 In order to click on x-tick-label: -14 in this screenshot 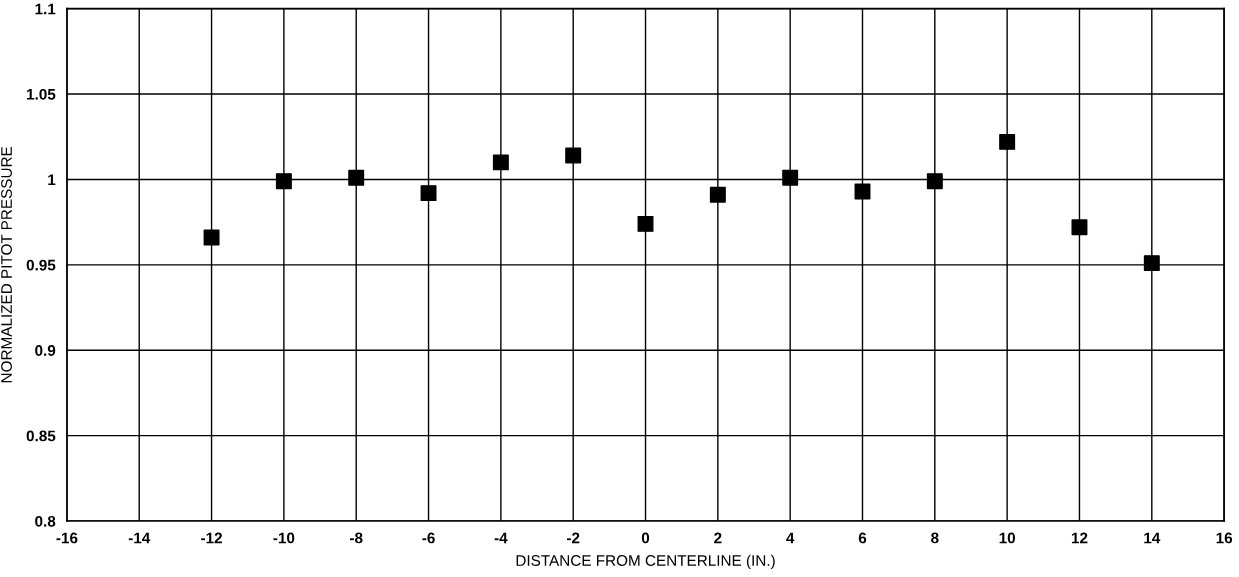, I will do `click(139, 538)`.